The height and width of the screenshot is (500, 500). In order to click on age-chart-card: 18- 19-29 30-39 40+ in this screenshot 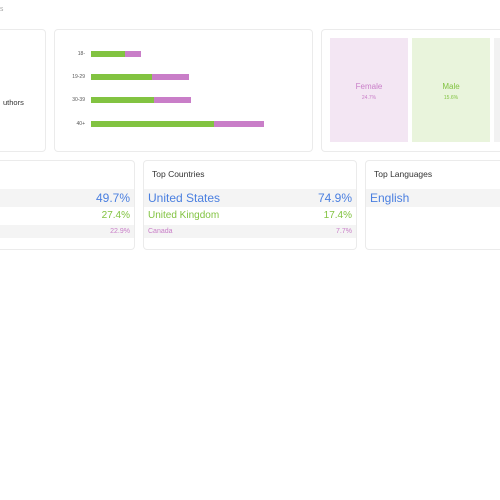, I will do `click(183, 90)`.